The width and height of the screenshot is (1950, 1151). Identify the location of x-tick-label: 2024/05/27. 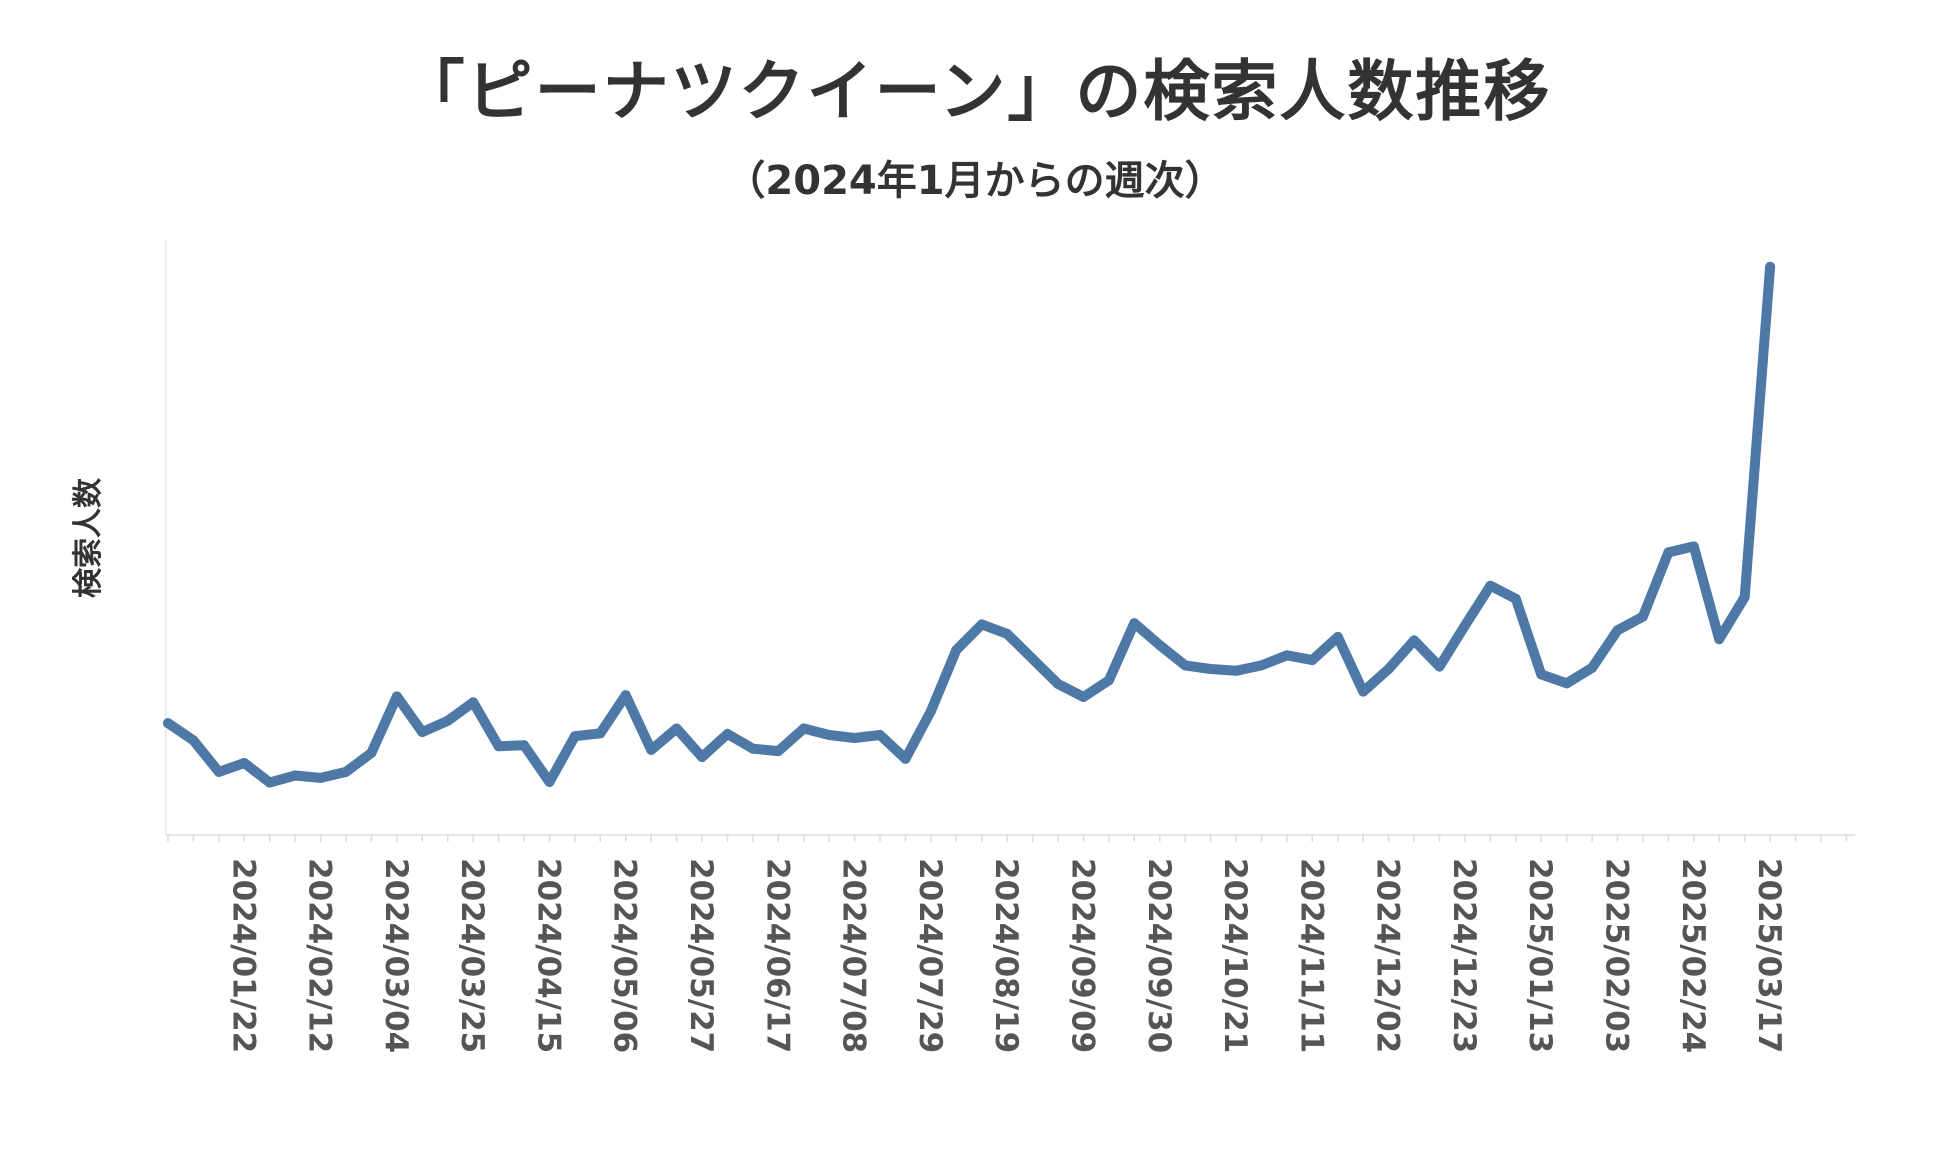
(701, 955).